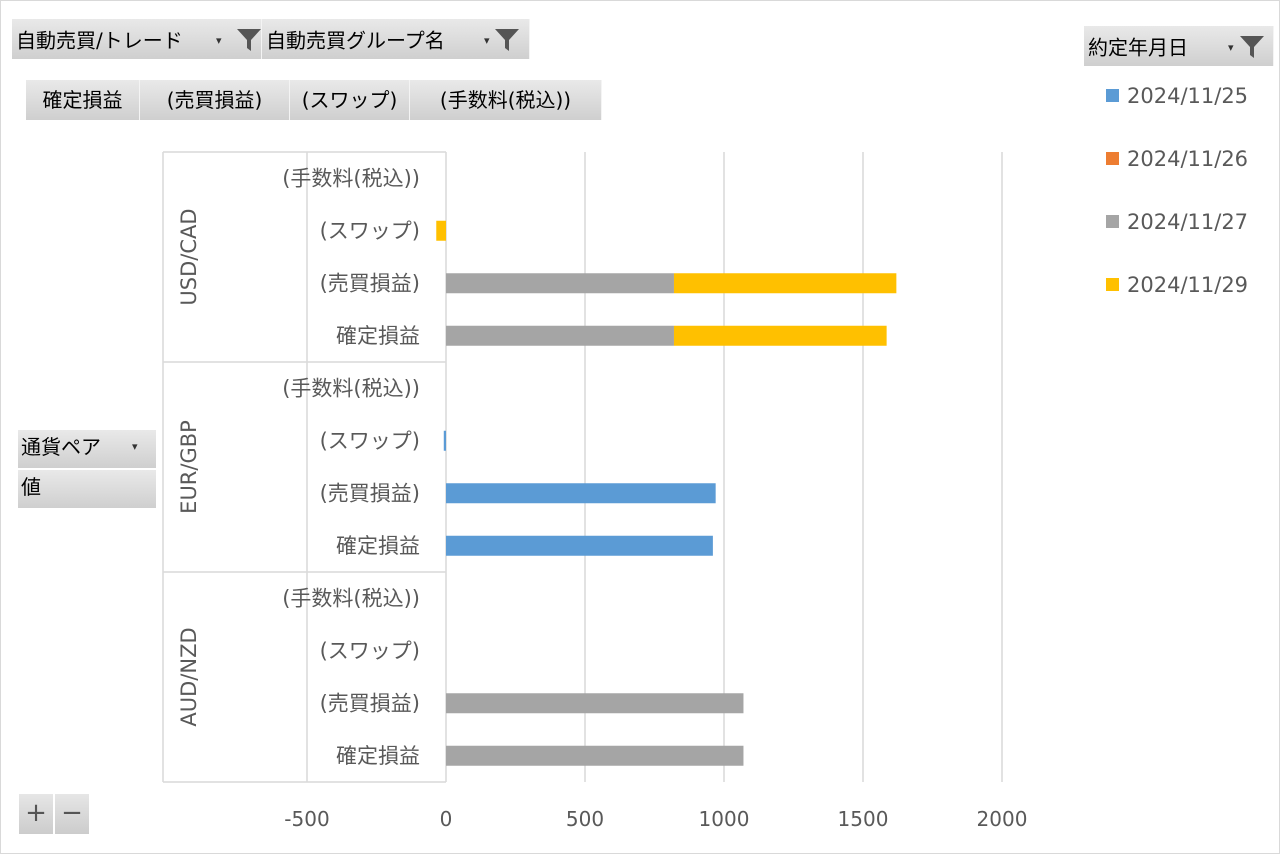  Describe the element at coordinates (31, 487) in the screenshot. I see `row-field-values-label: 値` at that location.